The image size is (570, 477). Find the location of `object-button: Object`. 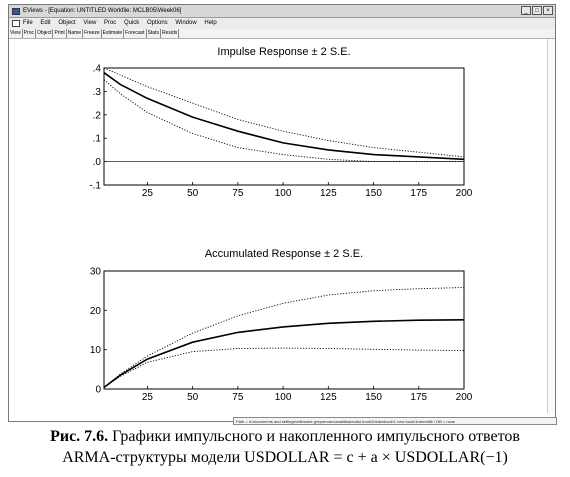

object-button: Object is located at coordinates (45, 33).